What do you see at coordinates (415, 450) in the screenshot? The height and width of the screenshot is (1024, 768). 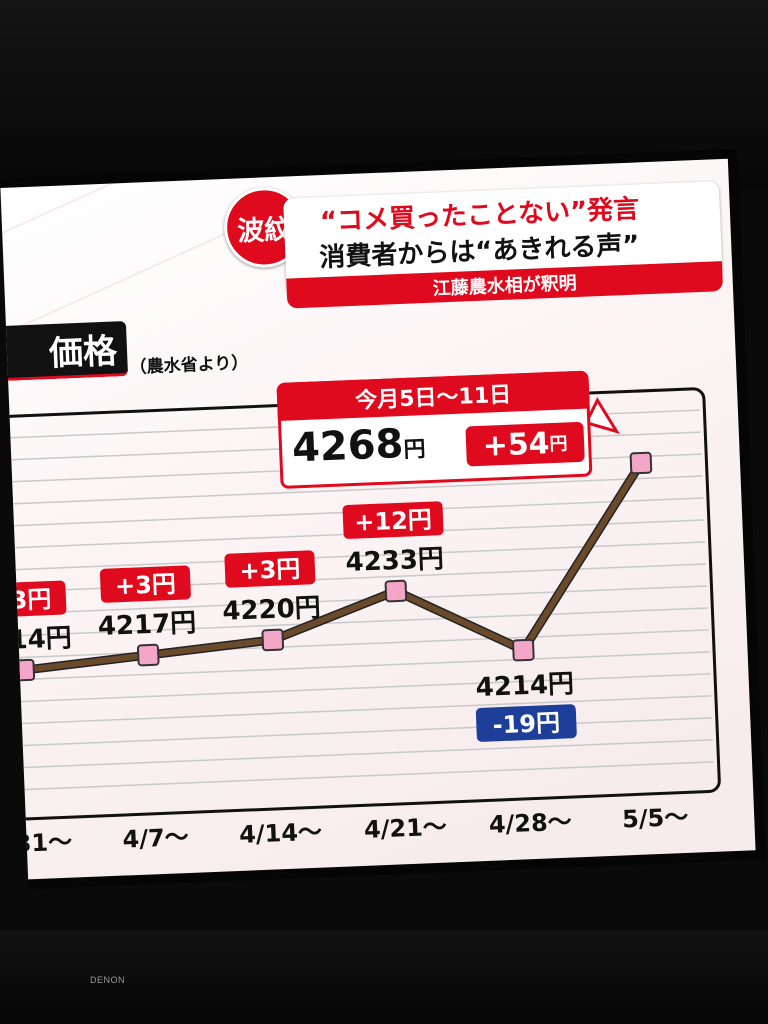 I see `callout-price-unit: 円` at bounding box center [415, 450].